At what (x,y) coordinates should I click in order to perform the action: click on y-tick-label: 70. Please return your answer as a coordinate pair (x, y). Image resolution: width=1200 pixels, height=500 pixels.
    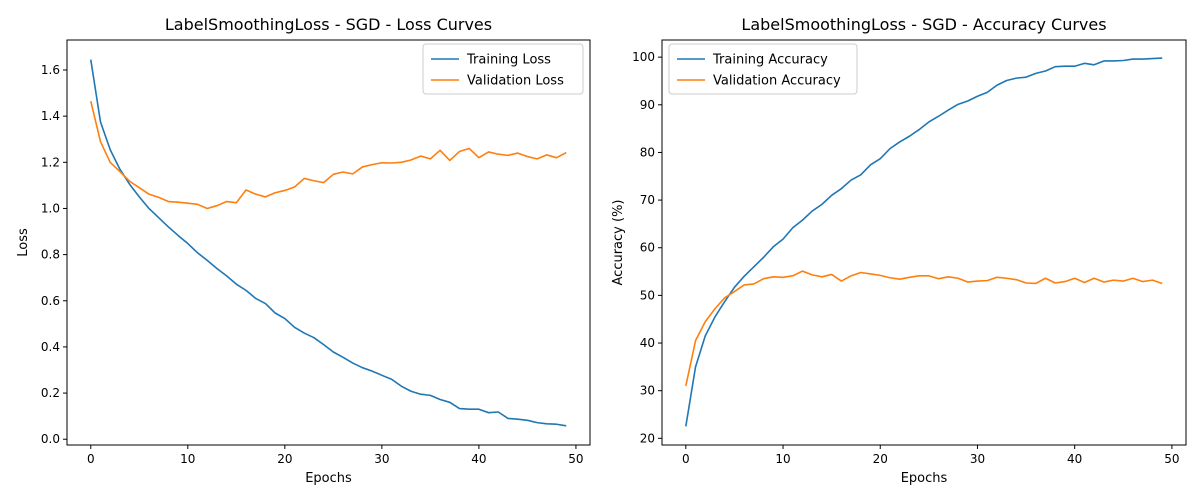
    Looking at the image, I should click on (647, 200).